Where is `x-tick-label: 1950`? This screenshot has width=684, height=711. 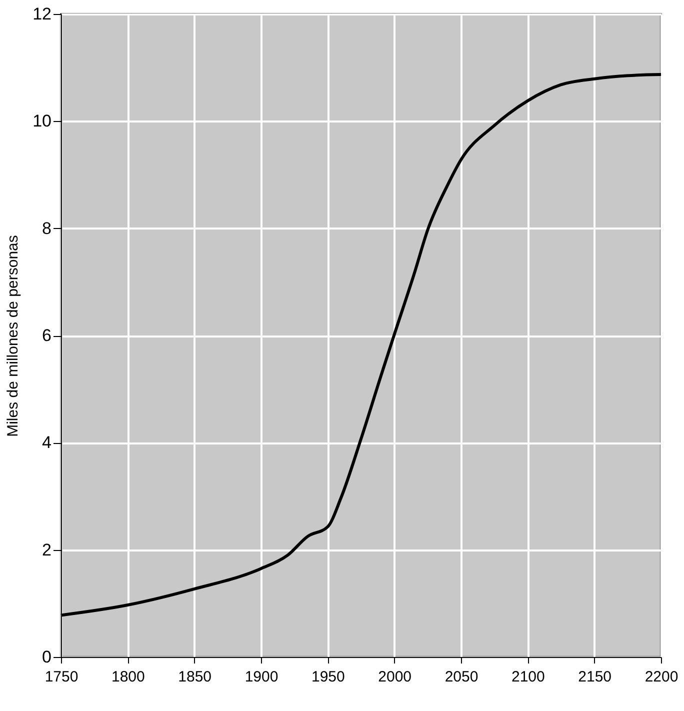 x-tick-label: 1950 is located at coordinates (328, 677).